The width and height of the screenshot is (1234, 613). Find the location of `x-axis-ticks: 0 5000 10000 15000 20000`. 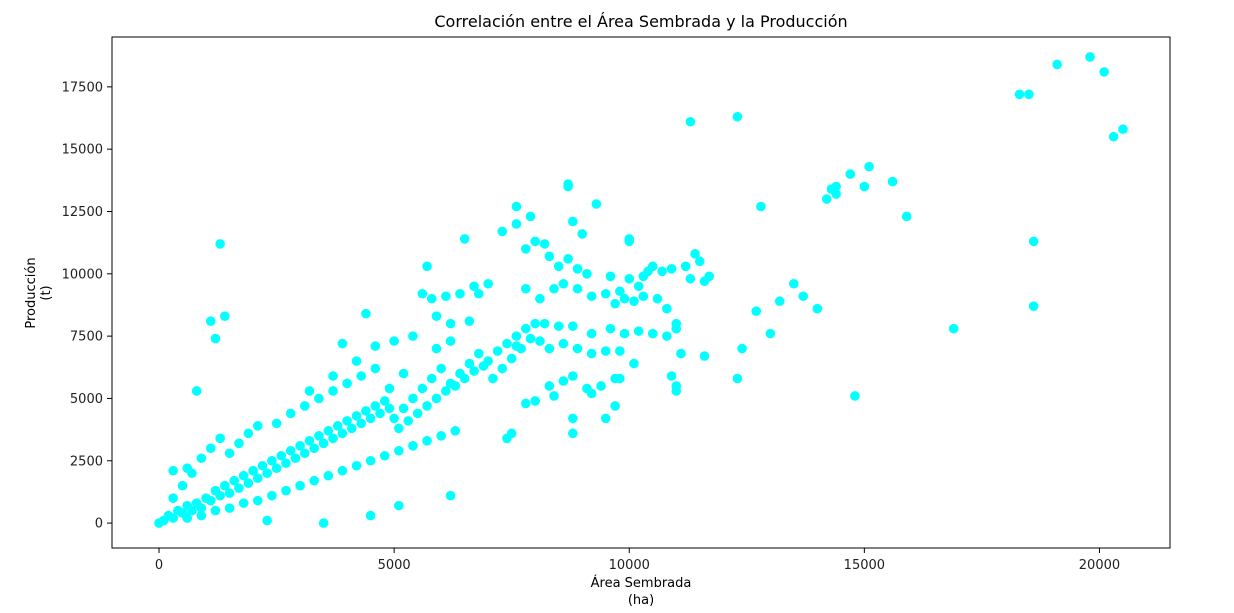

x-axis-ticks: 0 5000 10000 15000 20000 is located at coordinates (637, 560).